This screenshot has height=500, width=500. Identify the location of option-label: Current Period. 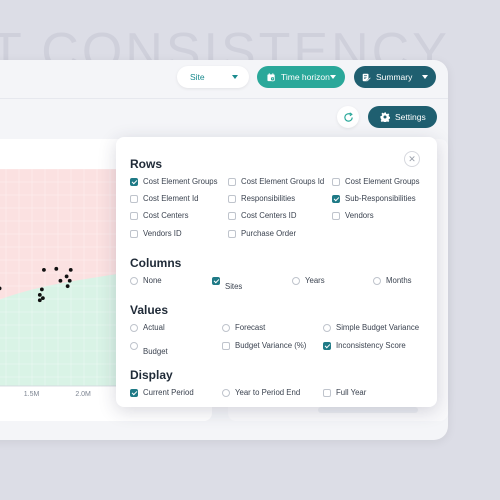
(168, 392).